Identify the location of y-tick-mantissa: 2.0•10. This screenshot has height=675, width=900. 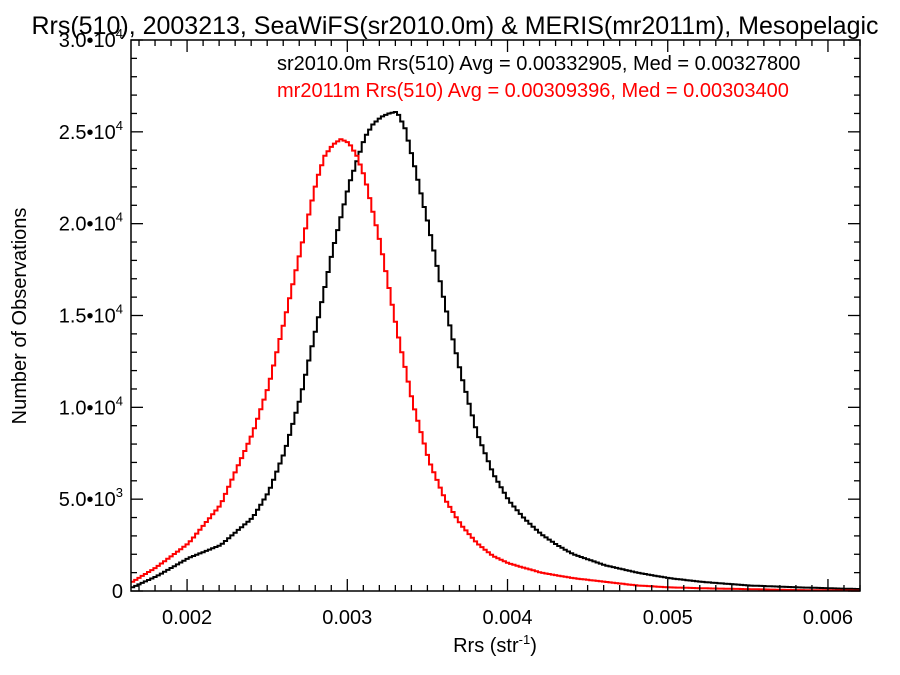
(87, 225).